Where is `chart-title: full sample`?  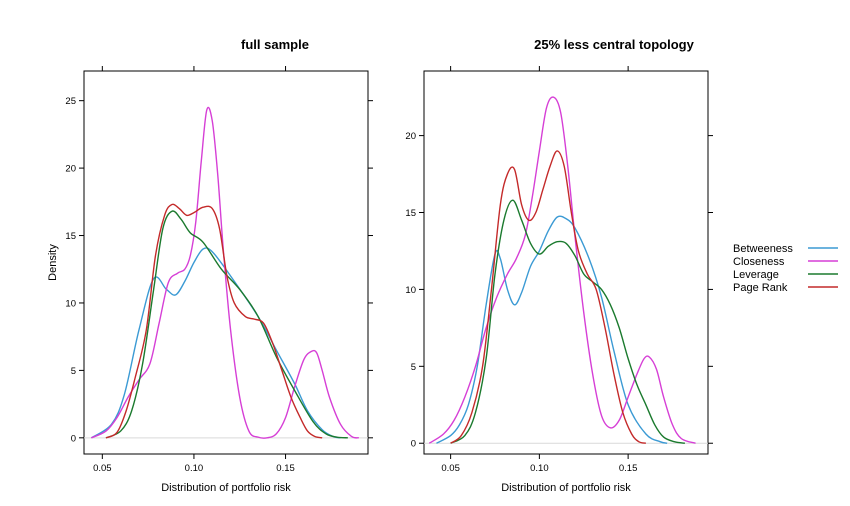
chart-title: full sample is located at coordinates (275, 44).